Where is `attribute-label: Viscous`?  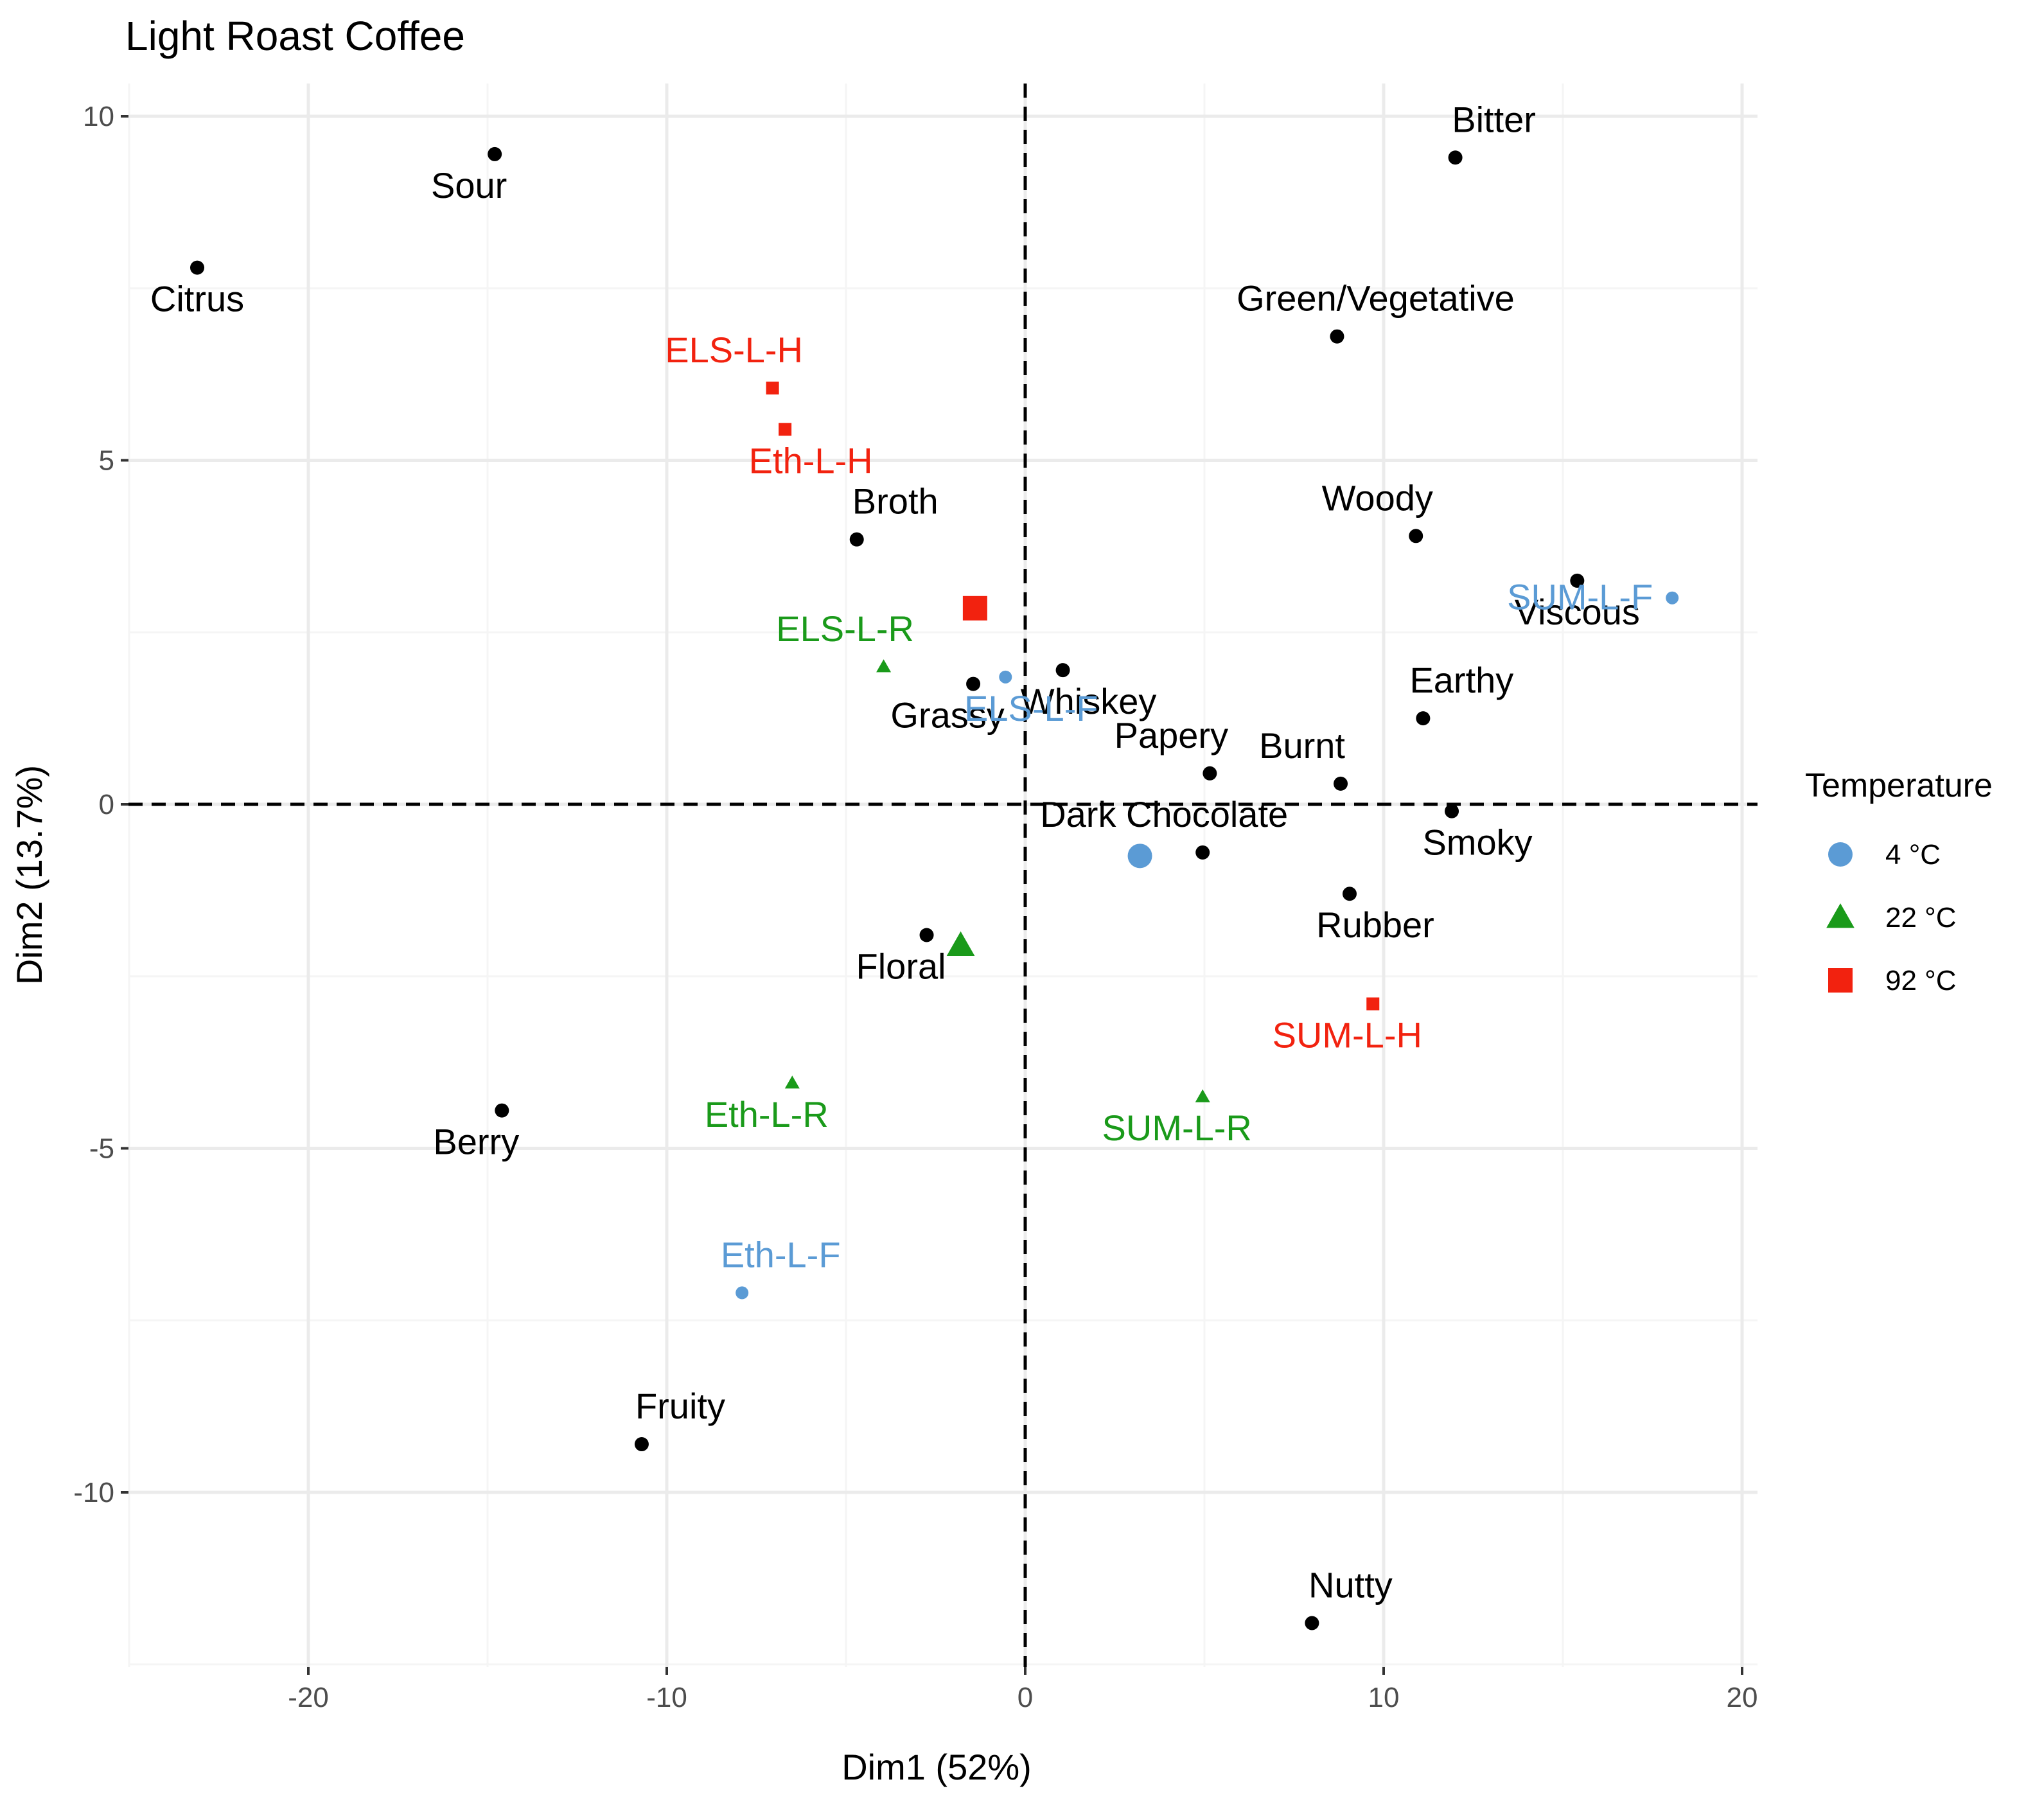 attribute-label: Viscous is located at coordinates (1577, 612).